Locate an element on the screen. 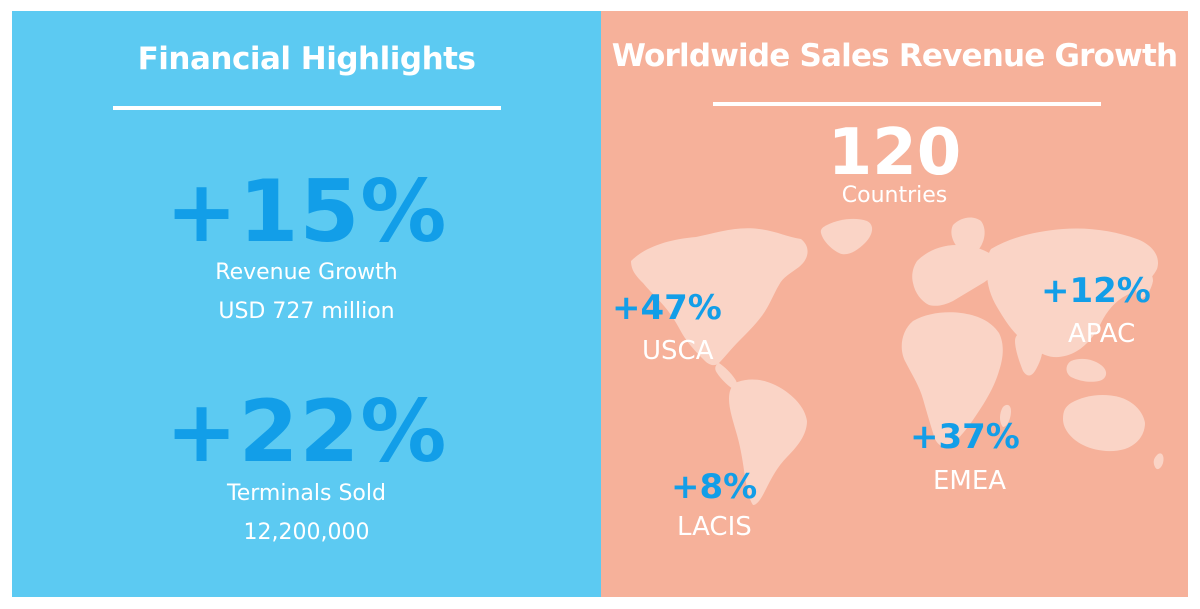 The height and width of the screenshot is (609, 1200). countries-count: 120 is located at coordinates (894, 153).